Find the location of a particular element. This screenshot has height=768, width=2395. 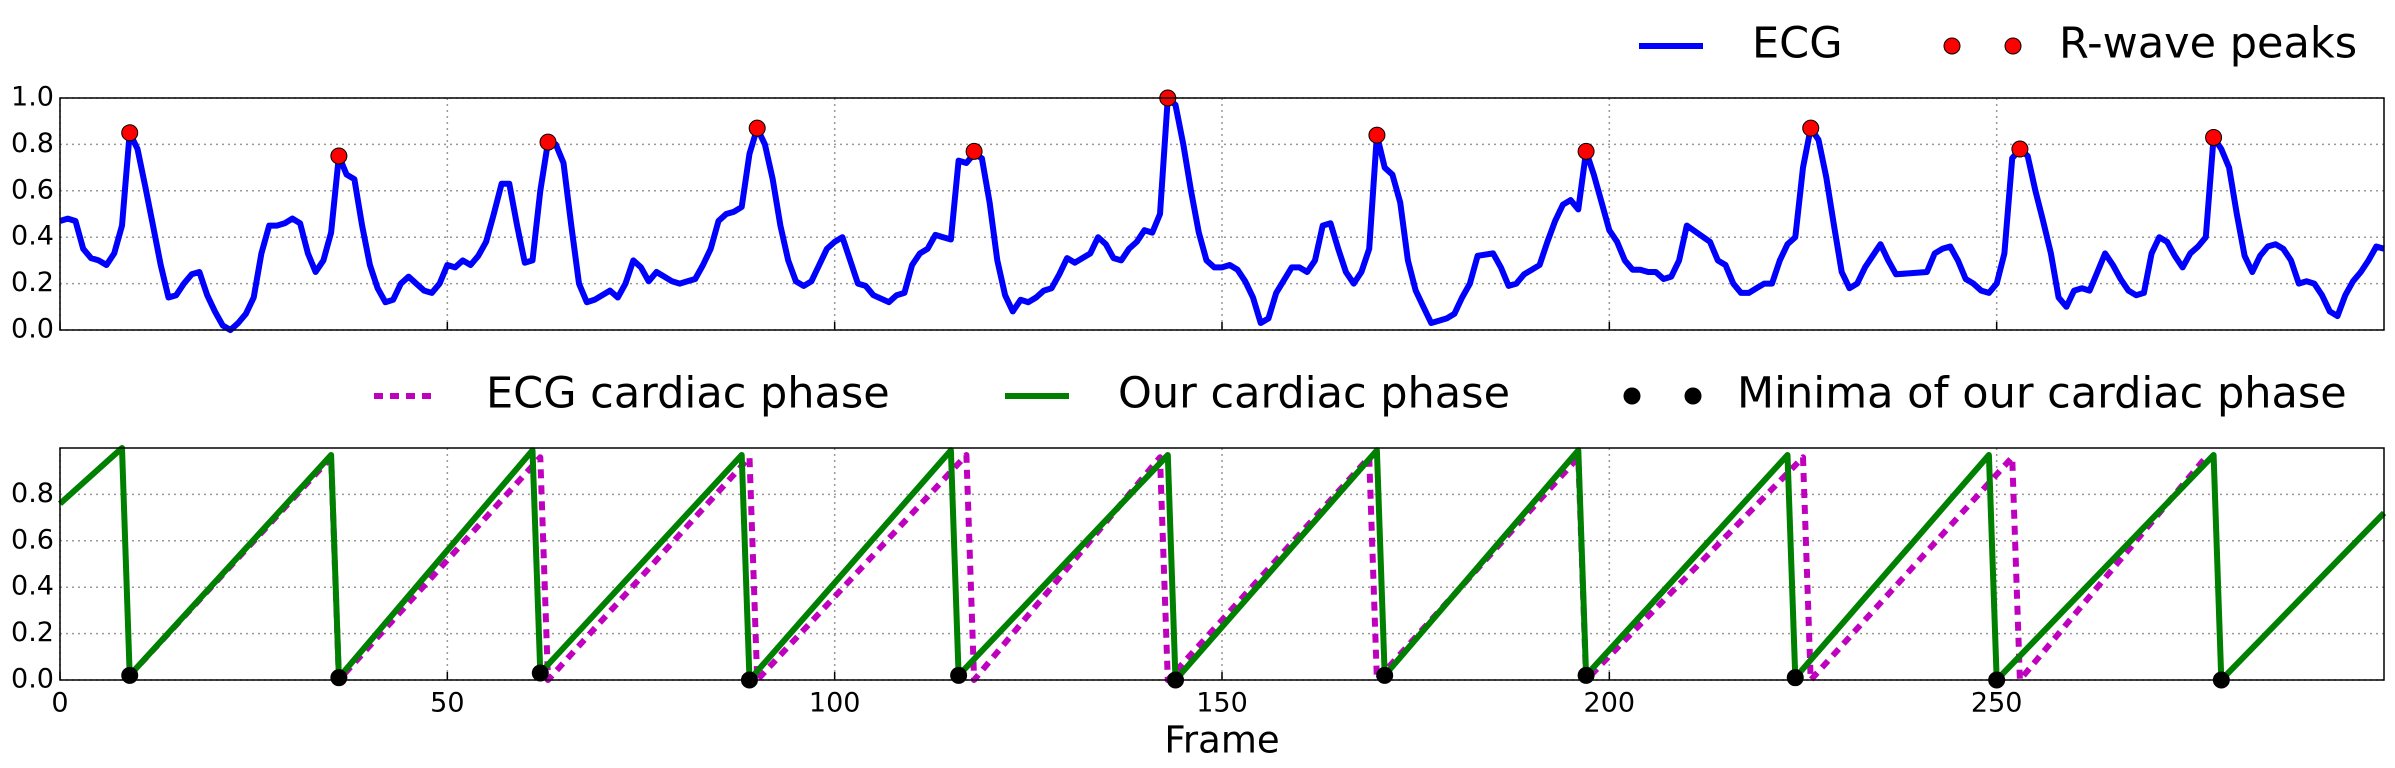

x-tick-label: 100 is located at coordinates (835, 703).